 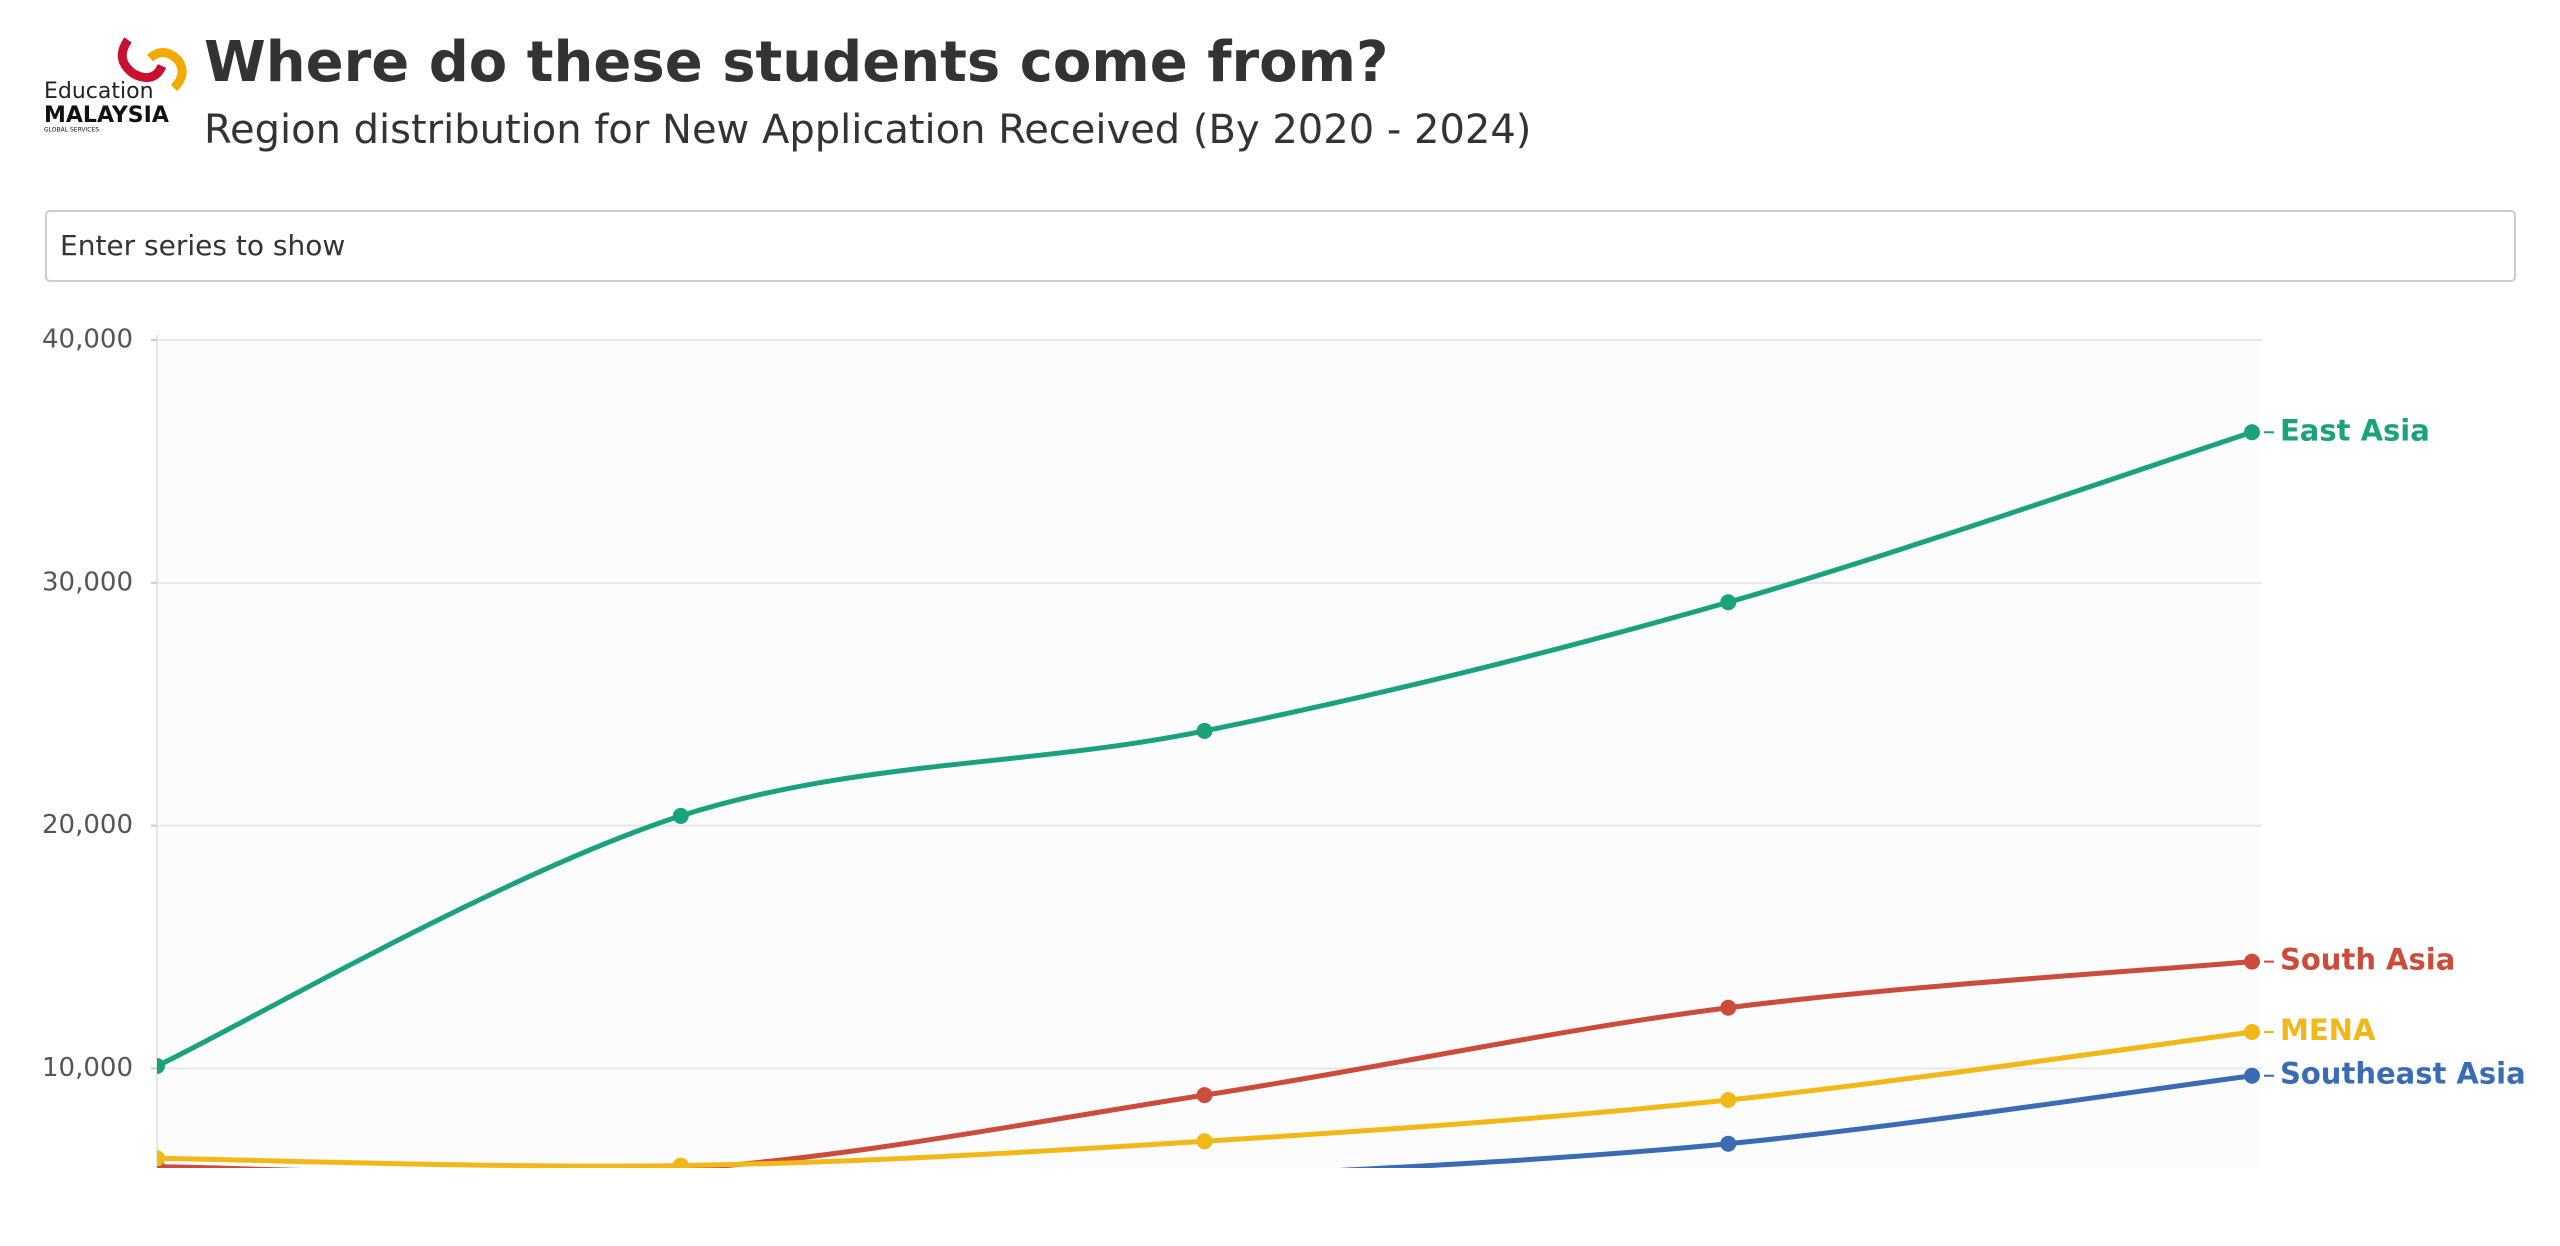 What do you see at coordinates (1796, 1120) in the screenshot?
I see `series-line` at bounding box center [1796, 1120].